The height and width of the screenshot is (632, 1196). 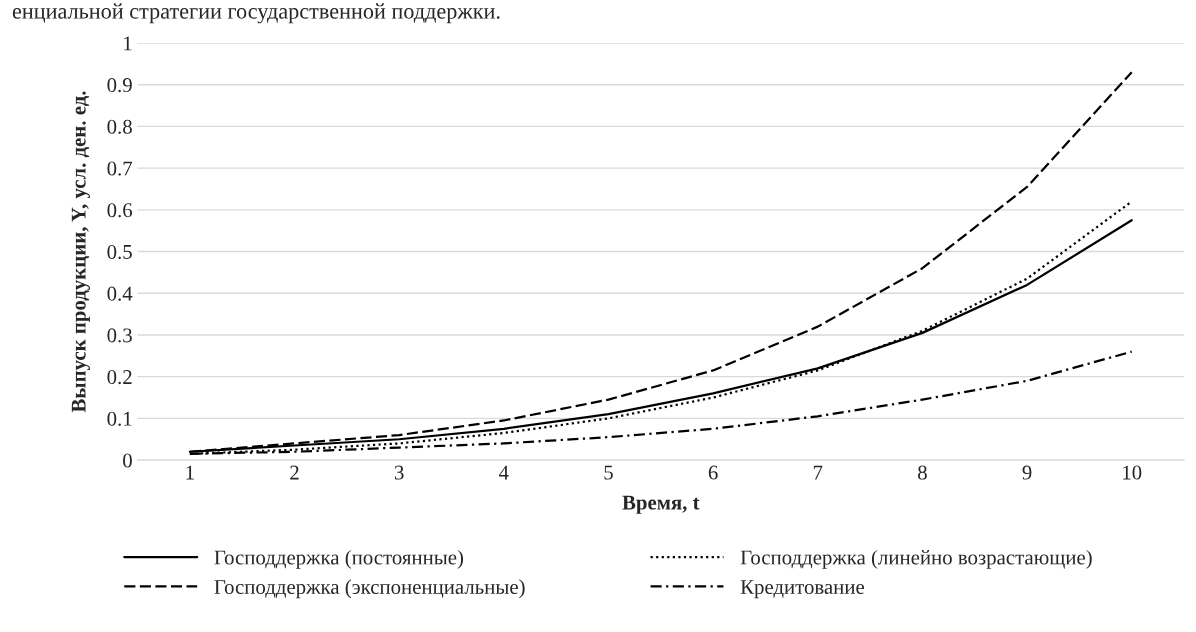 I want to click on y-axis-title: Выпуск продукции, Y, усл. ден. ед., so click(x=80, y=252).